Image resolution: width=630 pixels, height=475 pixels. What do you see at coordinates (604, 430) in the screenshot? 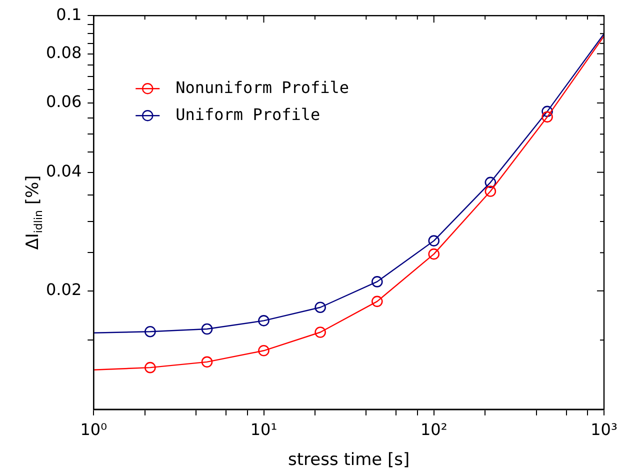
I see `x-tick-label: 10³` at bounding box center [604, 430].